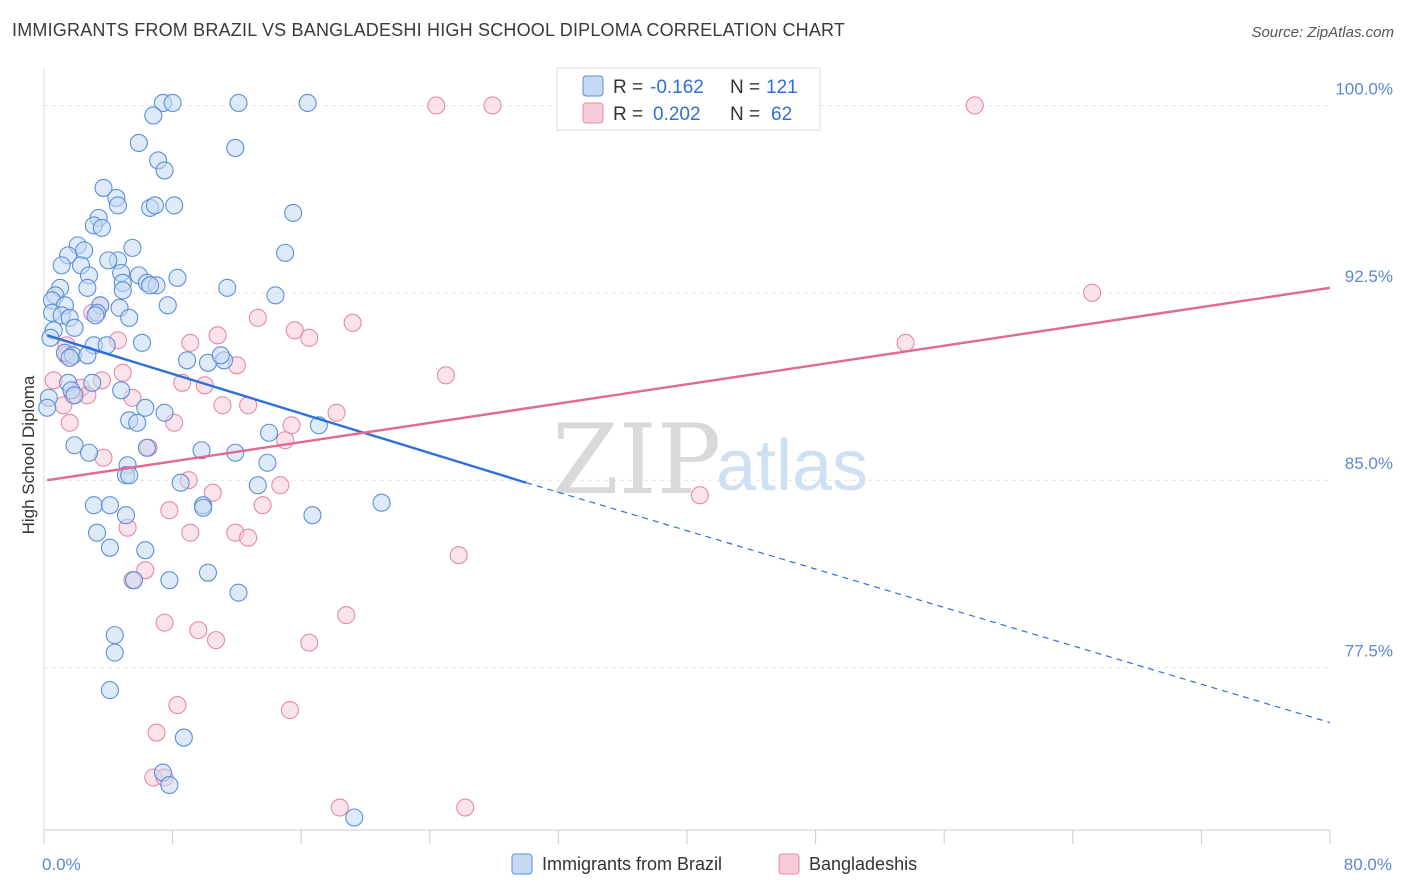 This screenshot has width=1406, height=892. I want to click on legend-swatch-bangla, so click(593, 113).